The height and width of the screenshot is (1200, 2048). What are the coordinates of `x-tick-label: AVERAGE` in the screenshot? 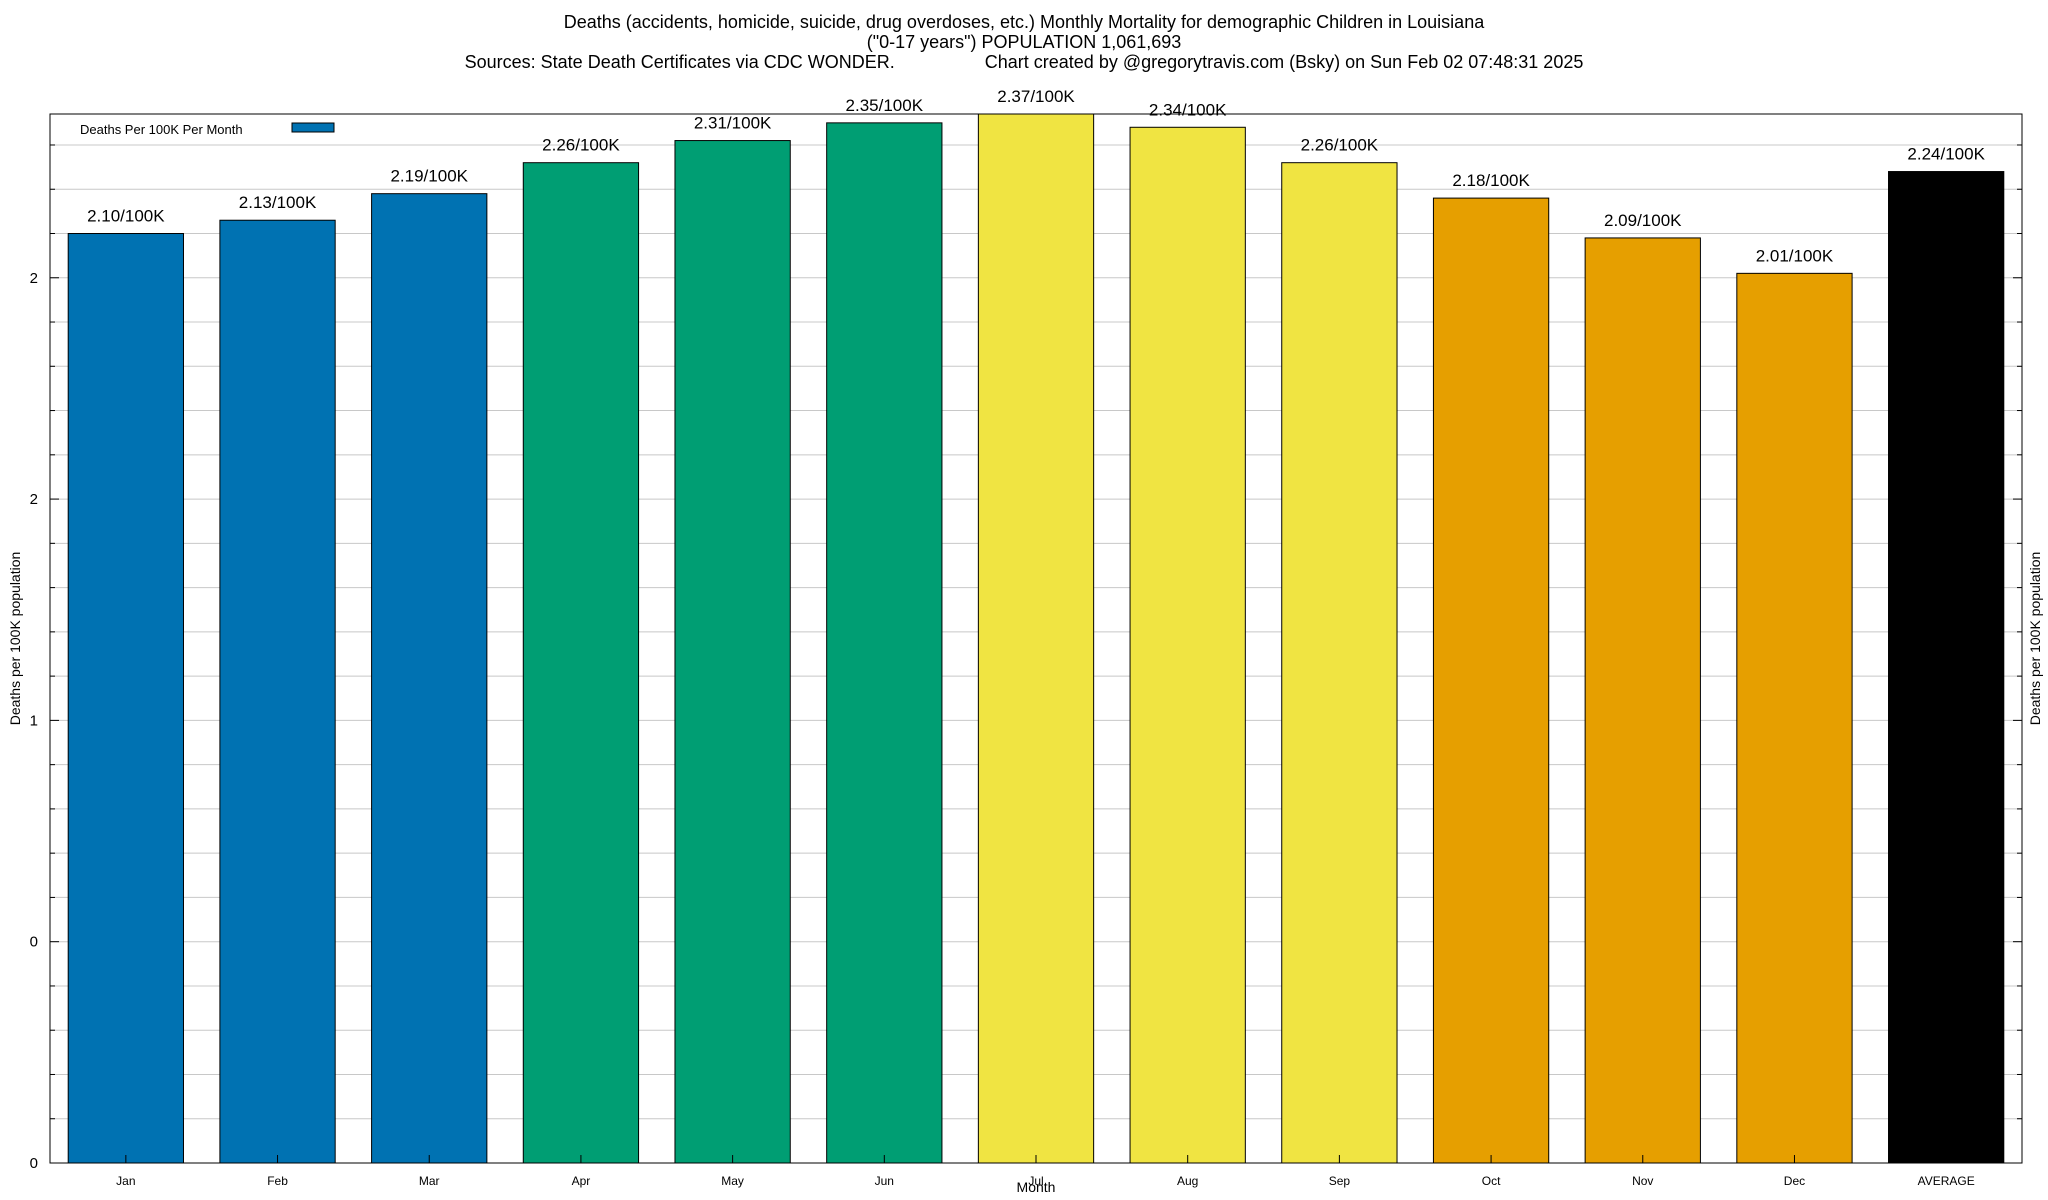 It's located at (1946, 1181).